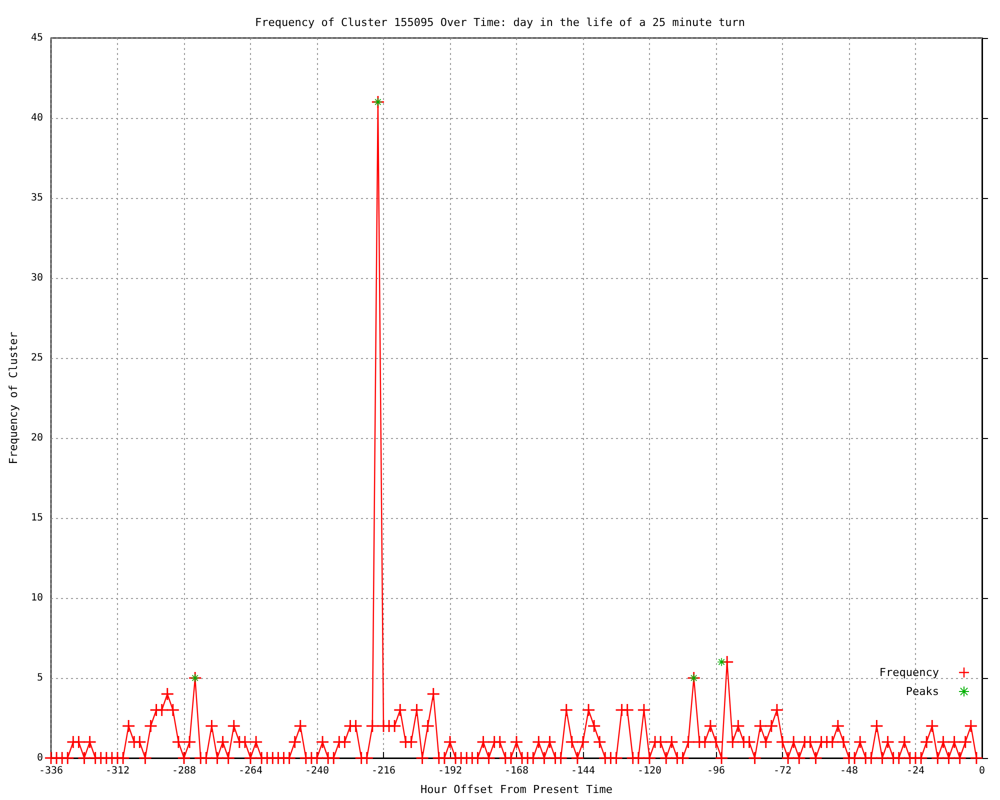  Describe the element at coordinates (516, 771) in the screenshot. I see `x-tick-label: -168` at that location.